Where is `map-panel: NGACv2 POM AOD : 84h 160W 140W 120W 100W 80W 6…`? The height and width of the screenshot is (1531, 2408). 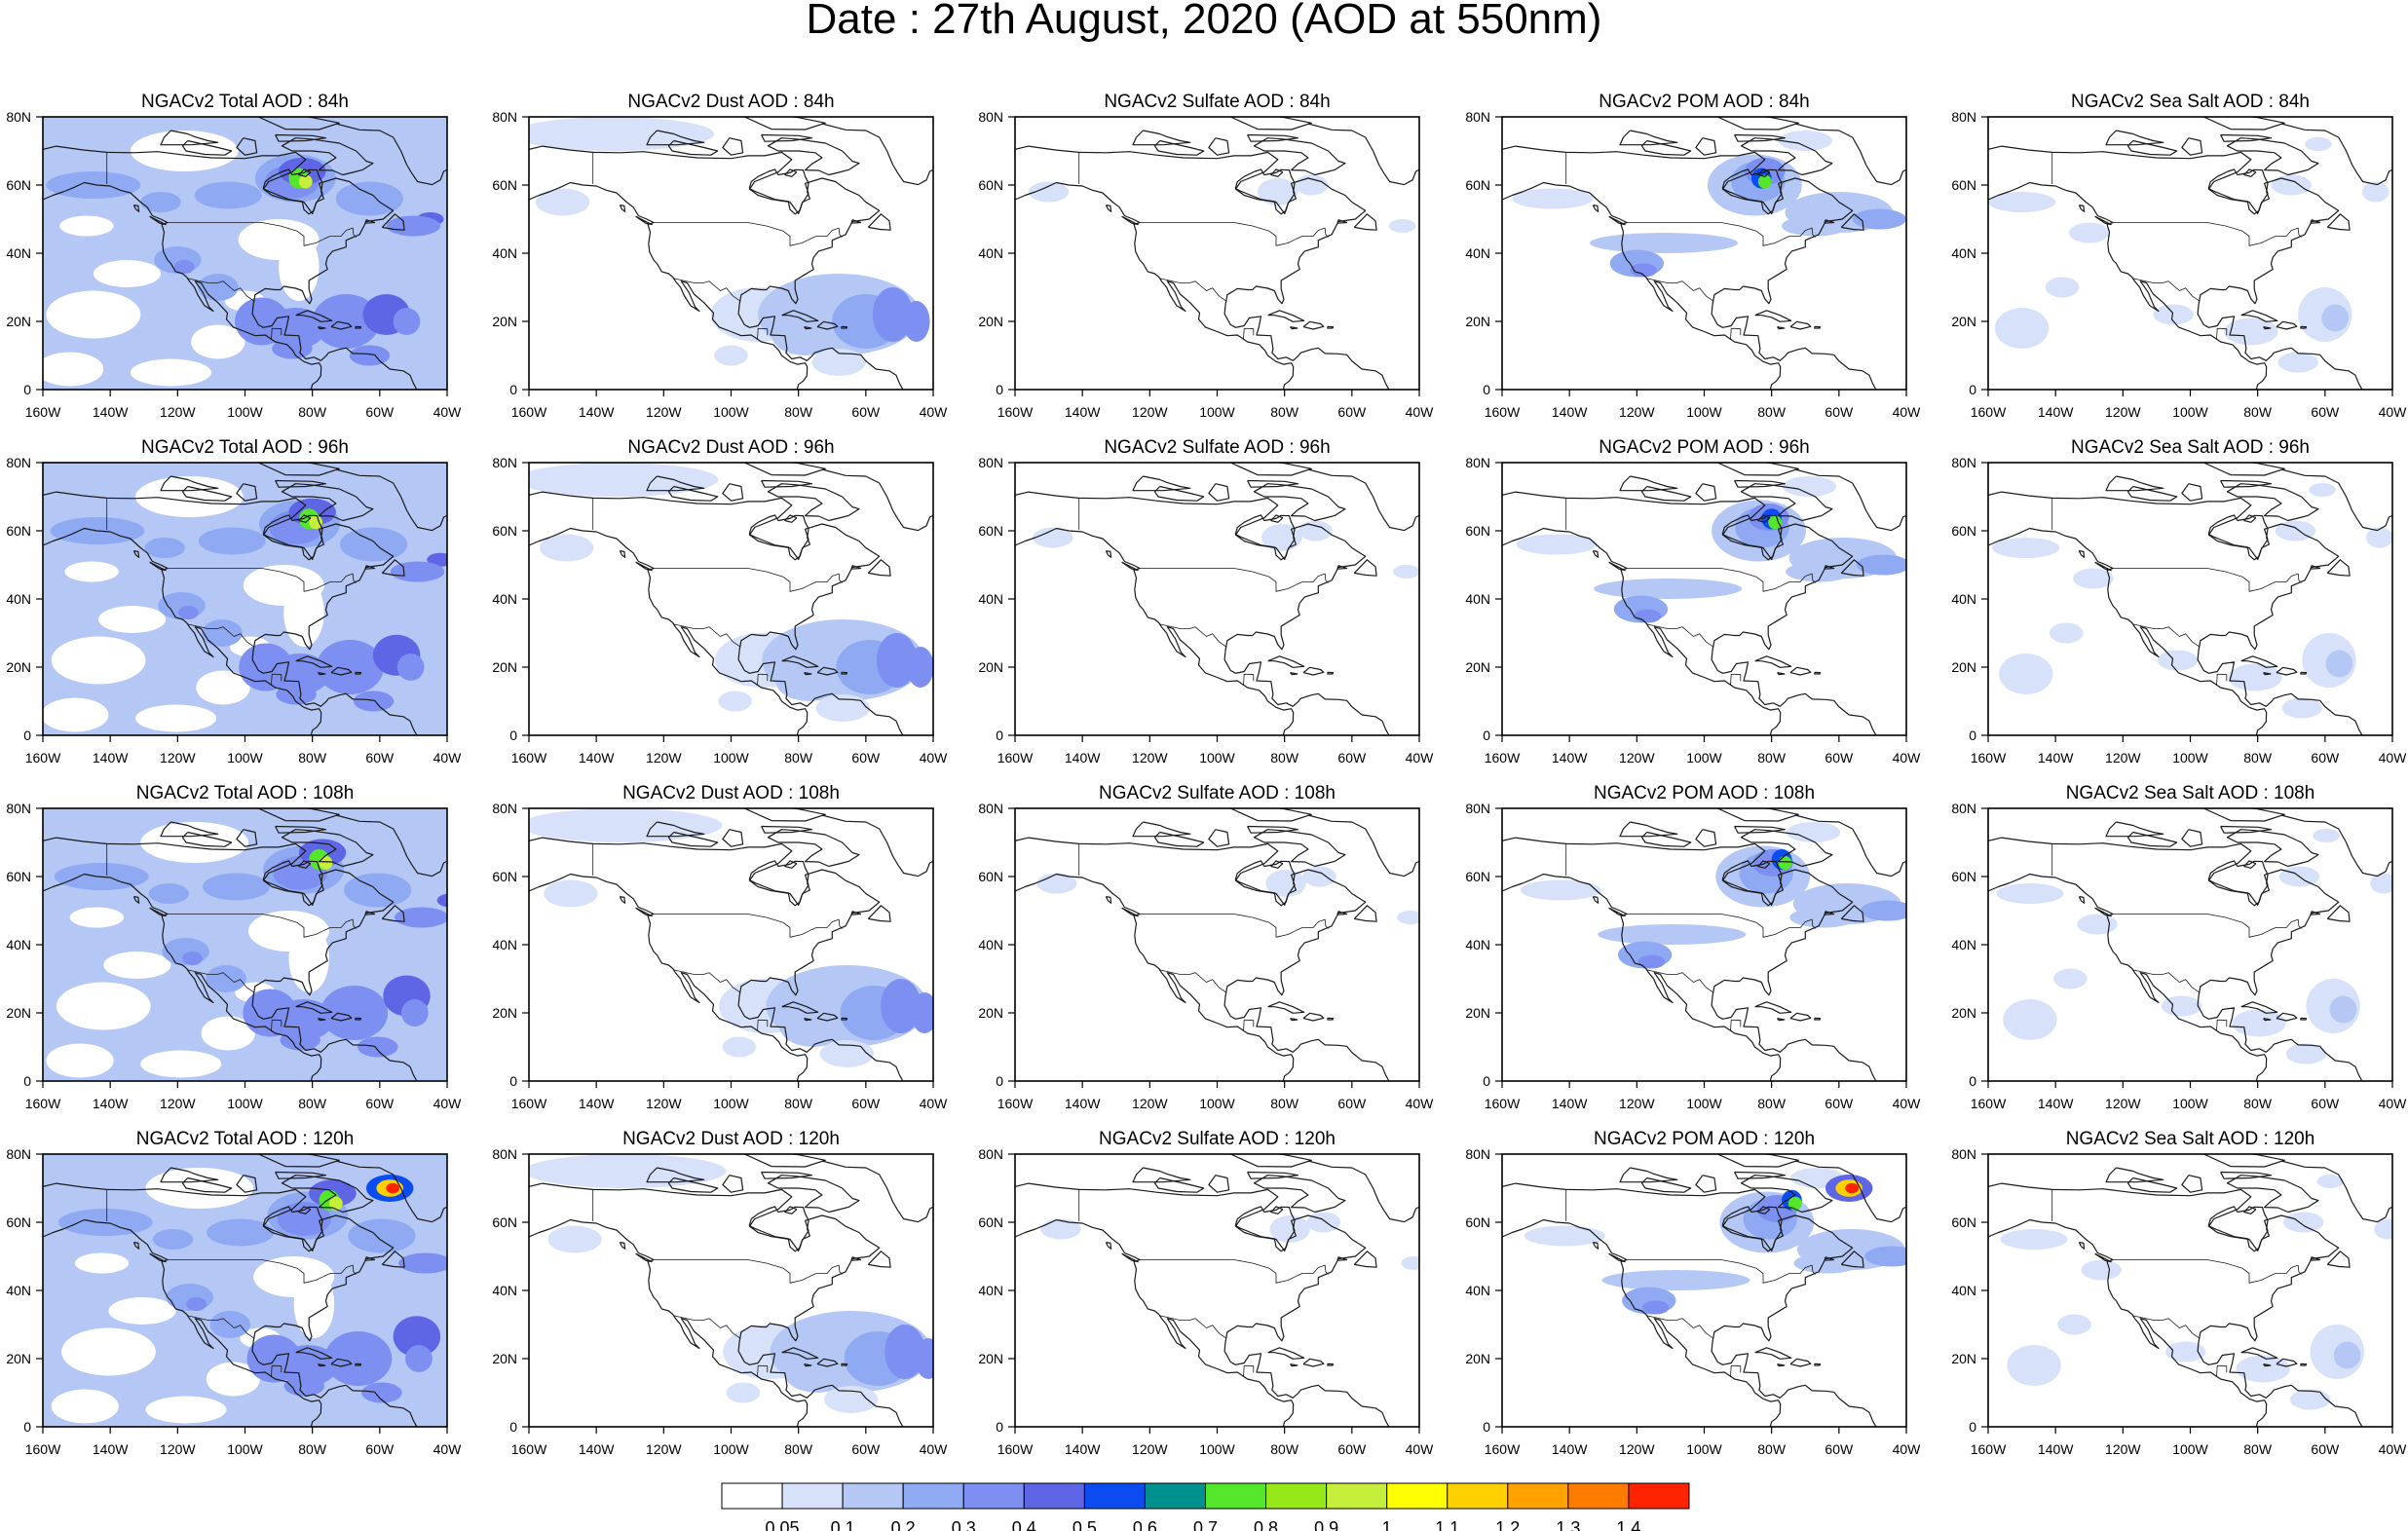 map-panel: NGACv2 POM AOD : 84h 160W 140W 120W 100W 80W 6… is located at coordinates (1693, 256).